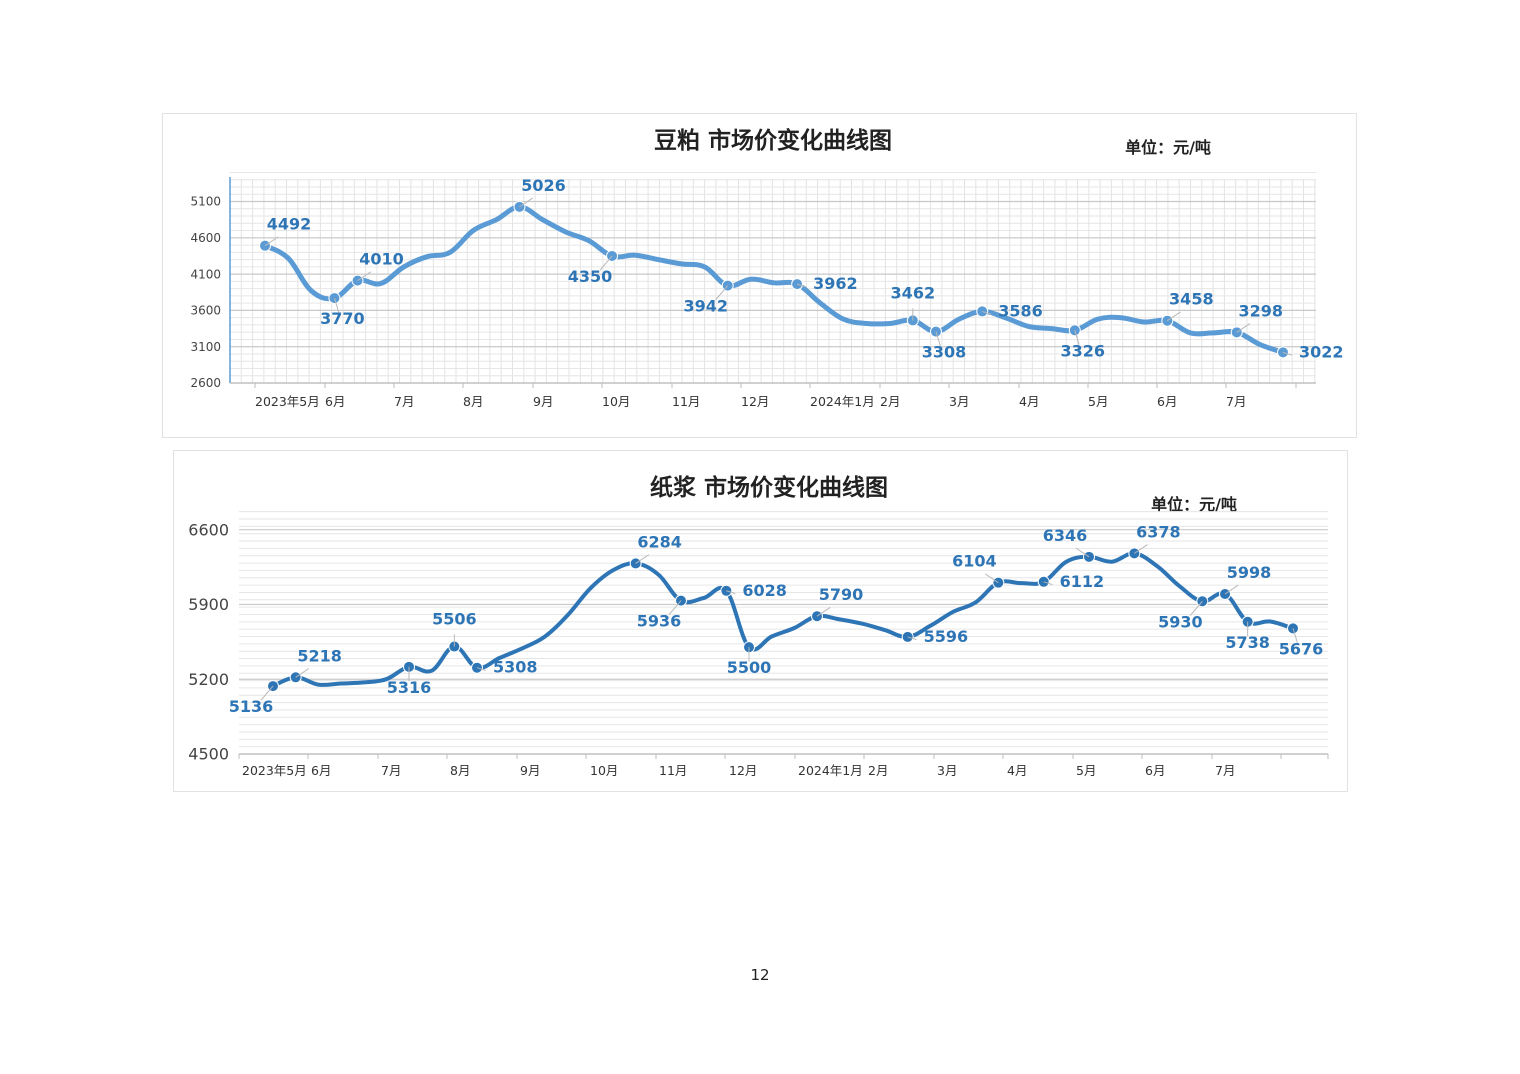 Image resolution: width=1520 pixels, height=1074 pixels. What do you see at coordinates (251, 706) in the screenshot?
I see `data-label: 5136` at bounding box center [251, 706].